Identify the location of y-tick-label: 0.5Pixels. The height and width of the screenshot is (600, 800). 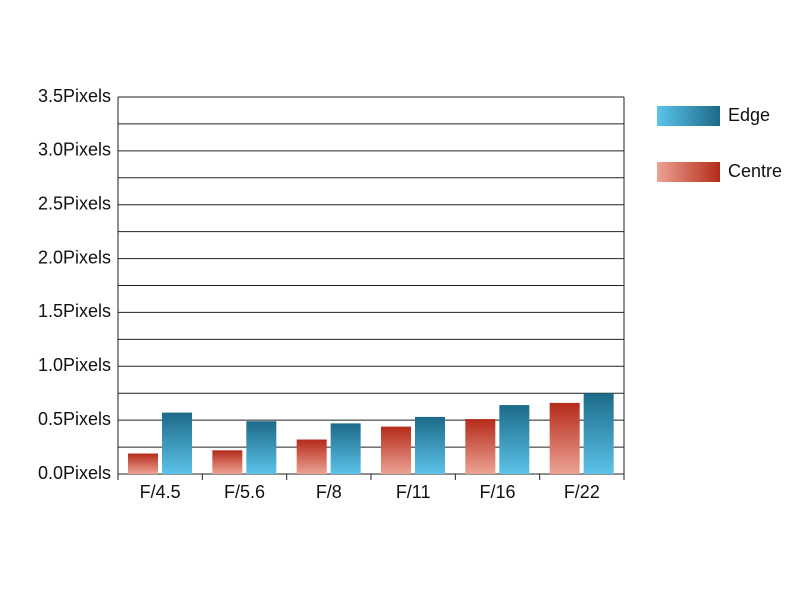
(74, 419).